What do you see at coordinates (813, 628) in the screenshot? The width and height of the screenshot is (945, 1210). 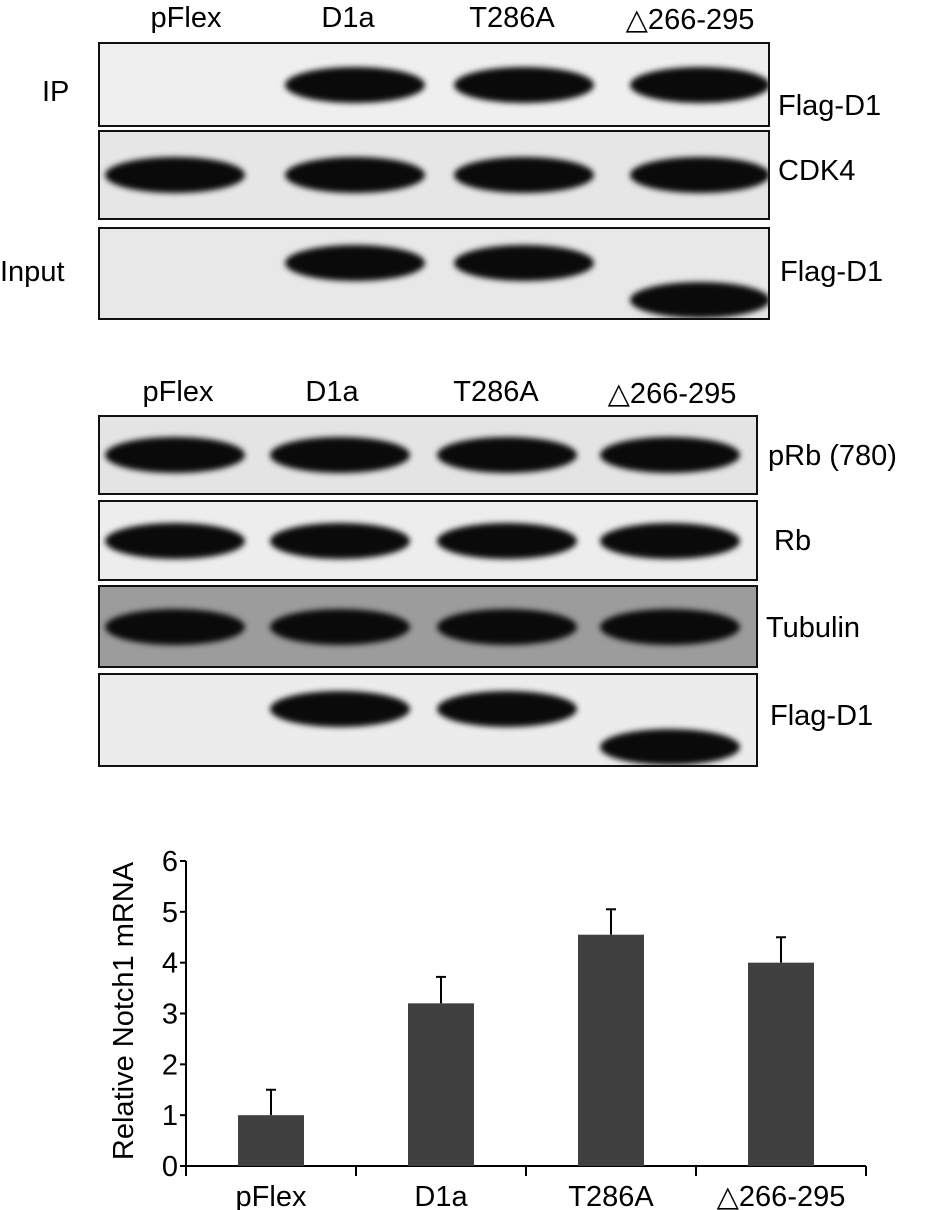 I see `blot-label: Tubulin` at bounding box center [813, 628].